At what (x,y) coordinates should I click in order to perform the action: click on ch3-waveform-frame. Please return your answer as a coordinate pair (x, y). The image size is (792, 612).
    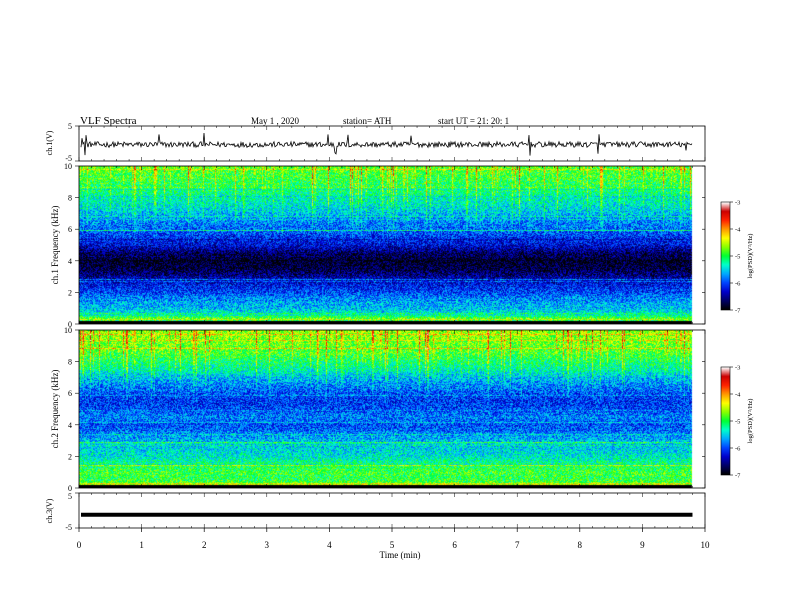
    Looking at the image, I should click on (392, 510).